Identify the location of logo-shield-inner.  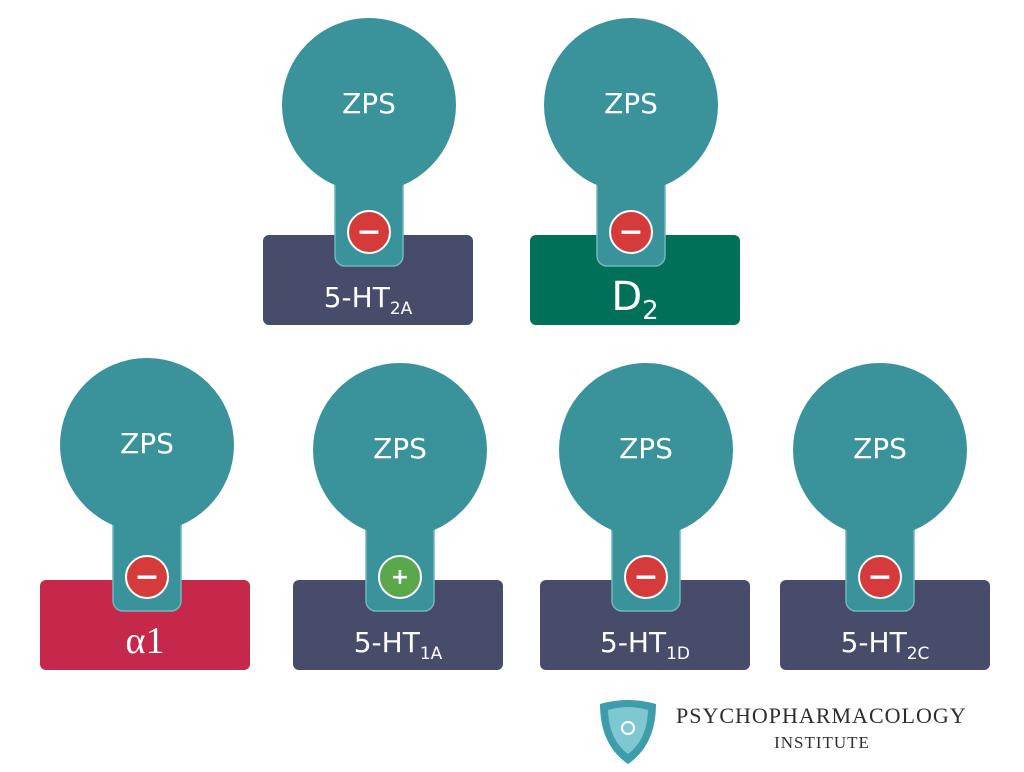
(628, 730).